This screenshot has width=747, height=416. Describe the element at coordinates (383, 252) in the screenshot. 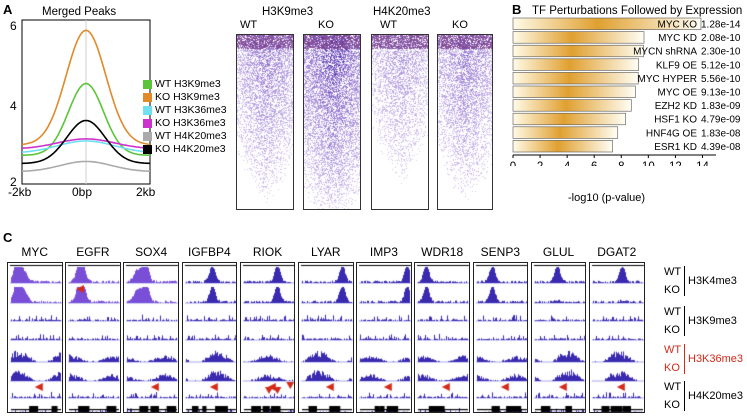

I see `gene-name-imp3: IMP3` at that location.